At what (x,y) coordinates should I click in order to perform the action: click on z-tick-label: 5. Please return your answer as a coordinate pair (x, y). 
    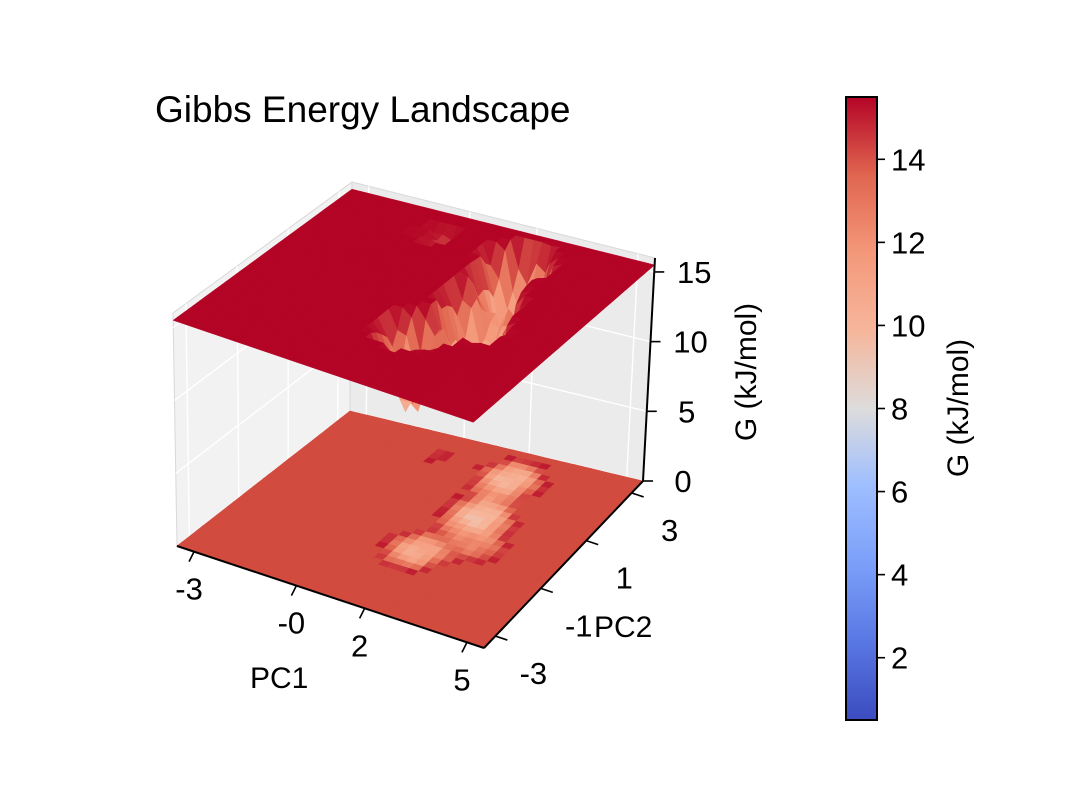
    Looking at the image, I should click on (686, 411).